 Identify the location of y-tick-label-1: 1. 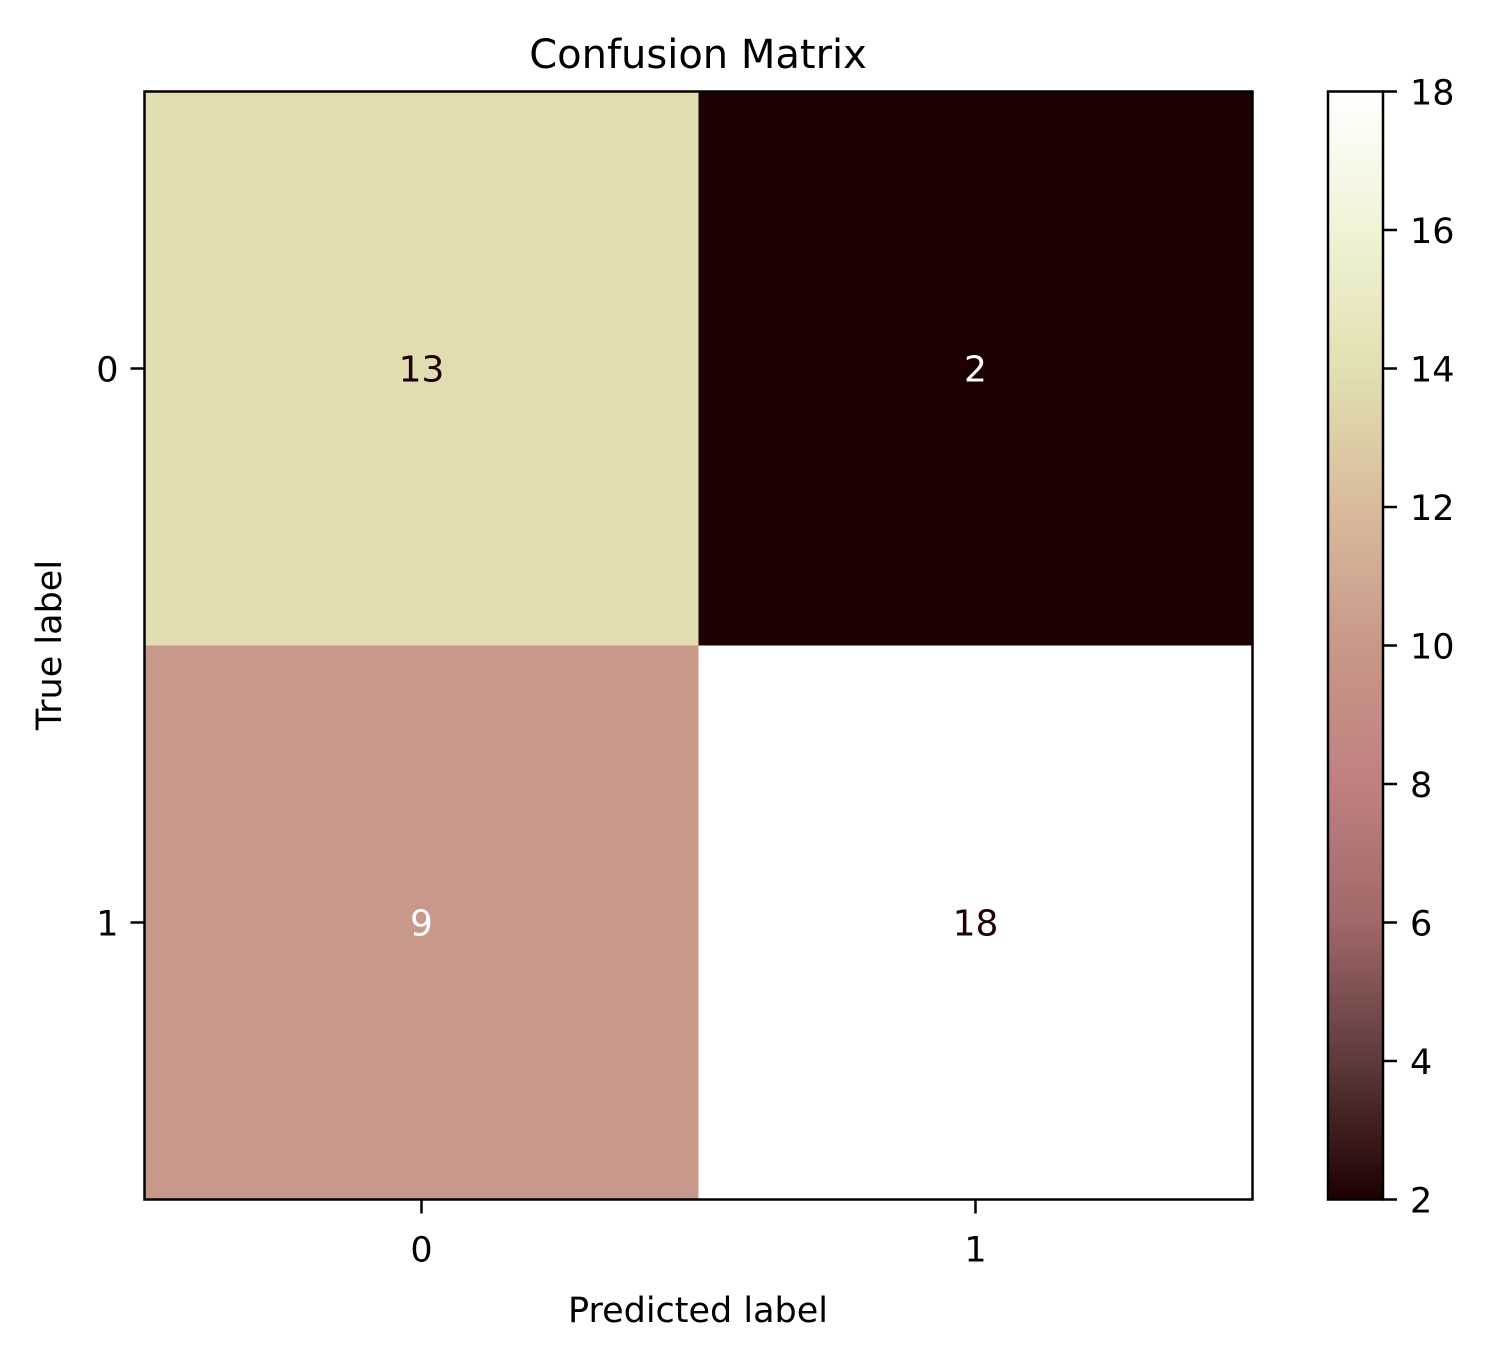
(107, 925).